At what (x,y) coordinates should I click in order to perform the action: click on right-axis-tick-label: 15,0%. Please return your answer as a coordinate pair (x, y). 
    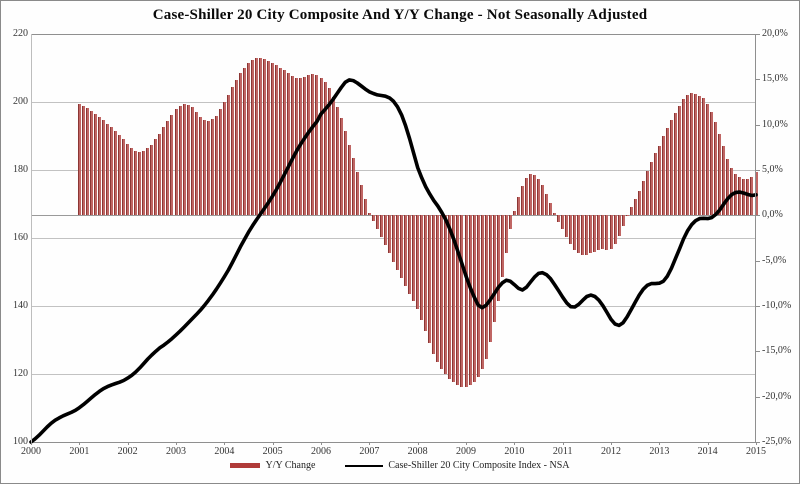
    Looking at the image, I should click on (775, 79).